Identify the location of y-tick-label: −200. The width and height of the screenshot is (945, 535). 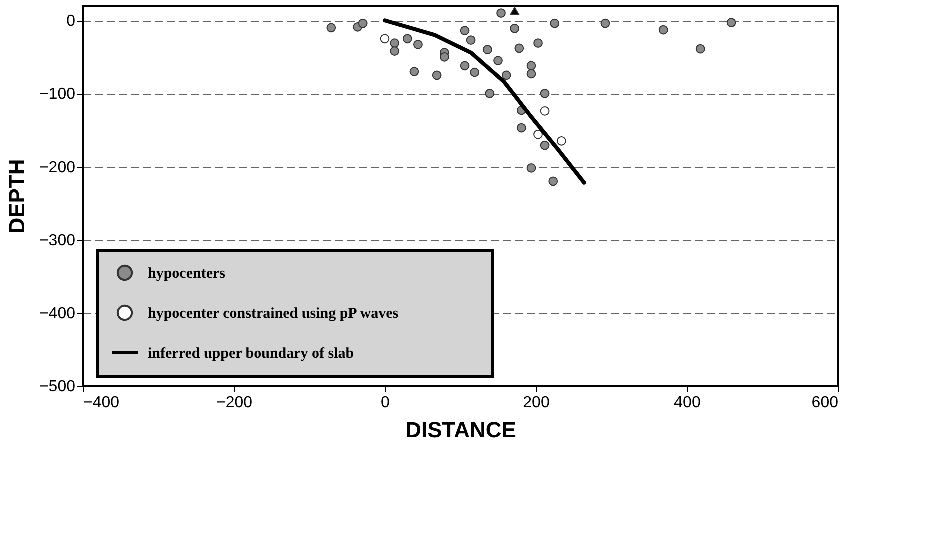
(57, 167).